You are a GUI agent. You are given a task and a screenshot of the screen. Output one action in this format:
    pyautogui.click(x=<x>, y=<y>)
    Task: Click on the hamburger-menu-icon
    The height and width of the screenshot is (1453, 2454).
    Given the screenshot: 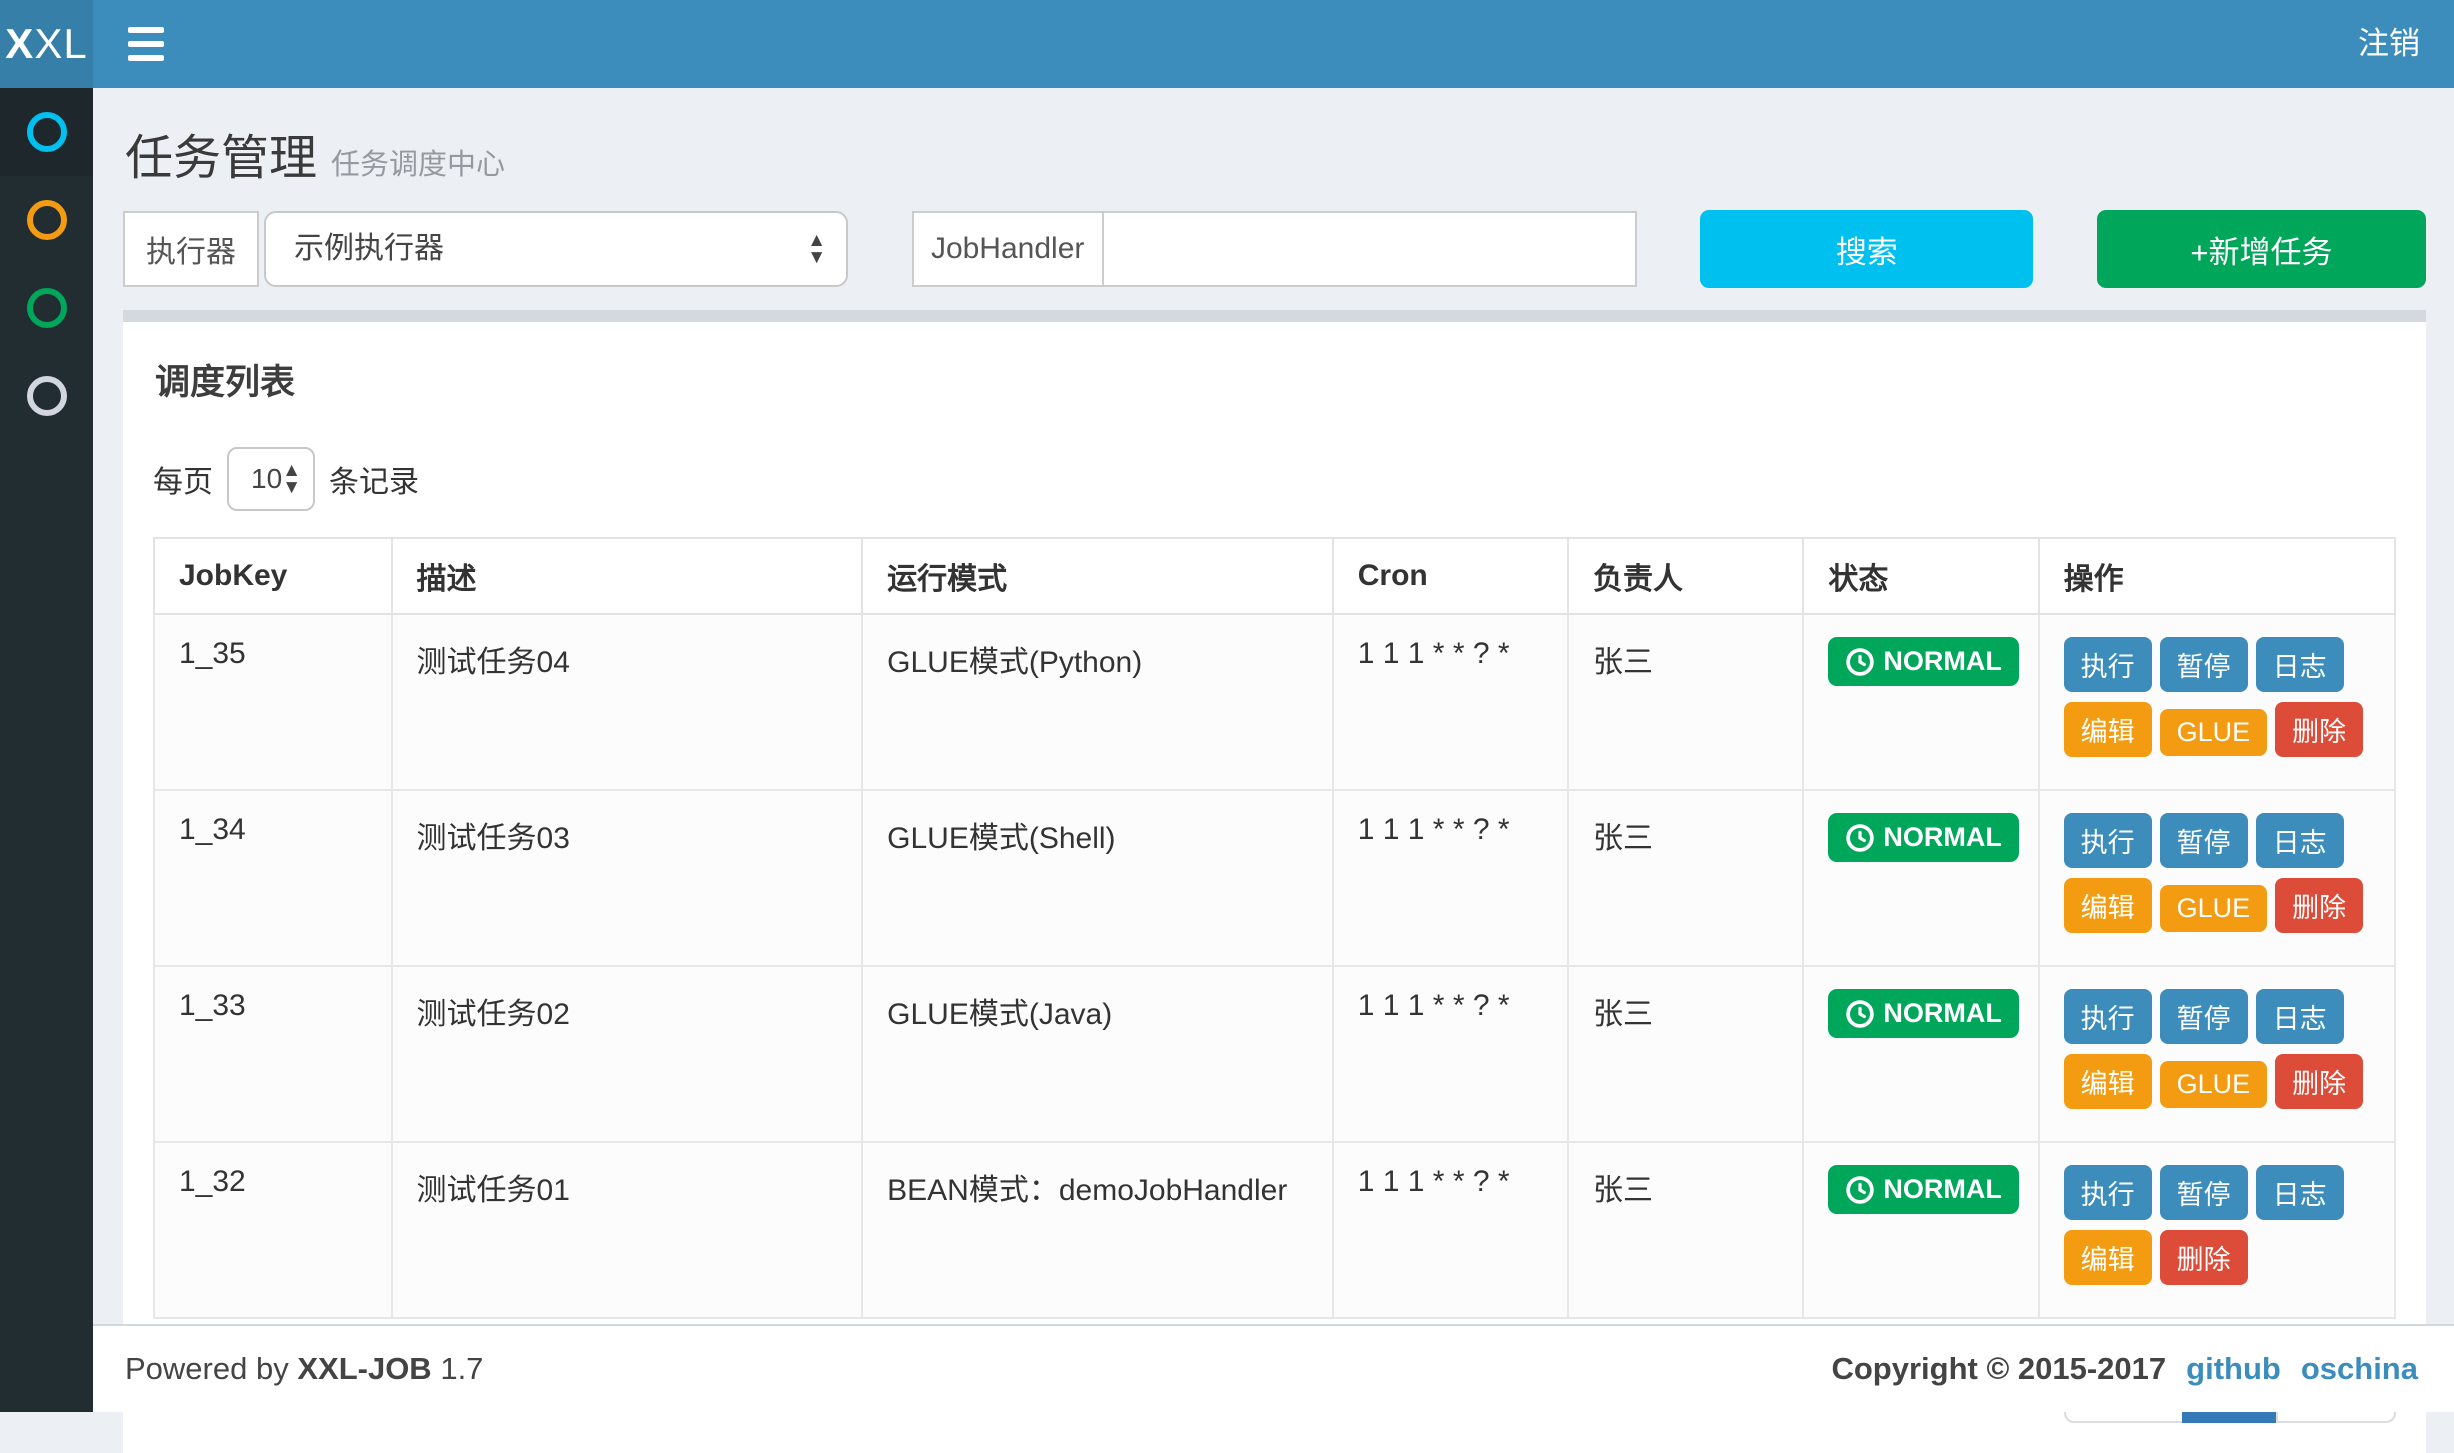 What is the action you would take?
    pyautogui.click(x=147, y=44)
    